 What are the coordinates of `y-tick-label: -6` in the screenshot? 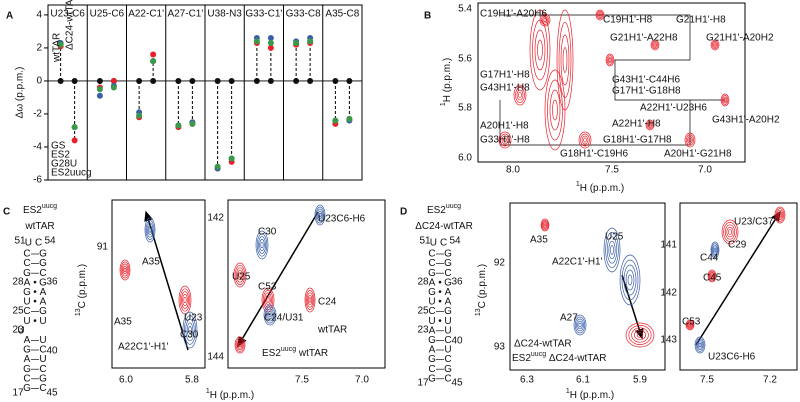 It's located at (37, 180).